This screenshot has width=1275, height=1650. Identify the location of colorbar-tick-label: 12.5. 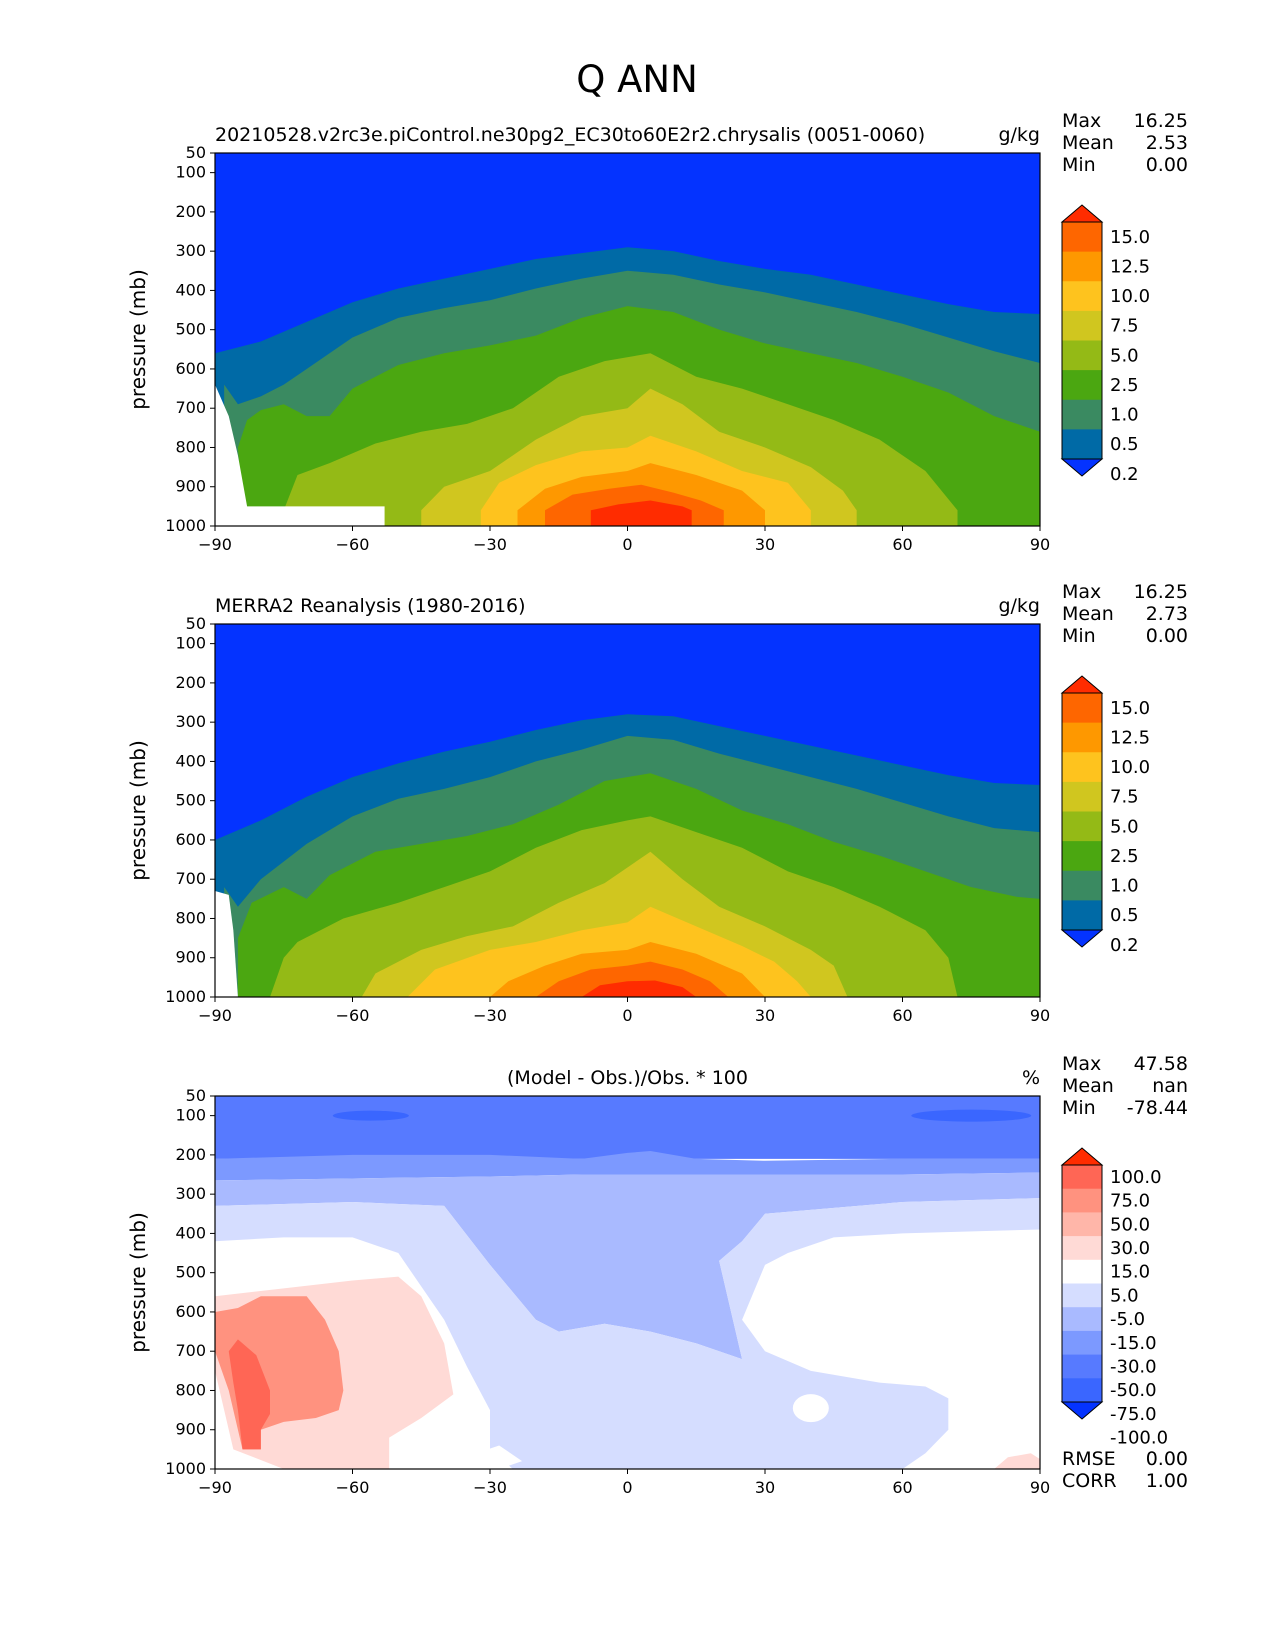
(1130, 737).